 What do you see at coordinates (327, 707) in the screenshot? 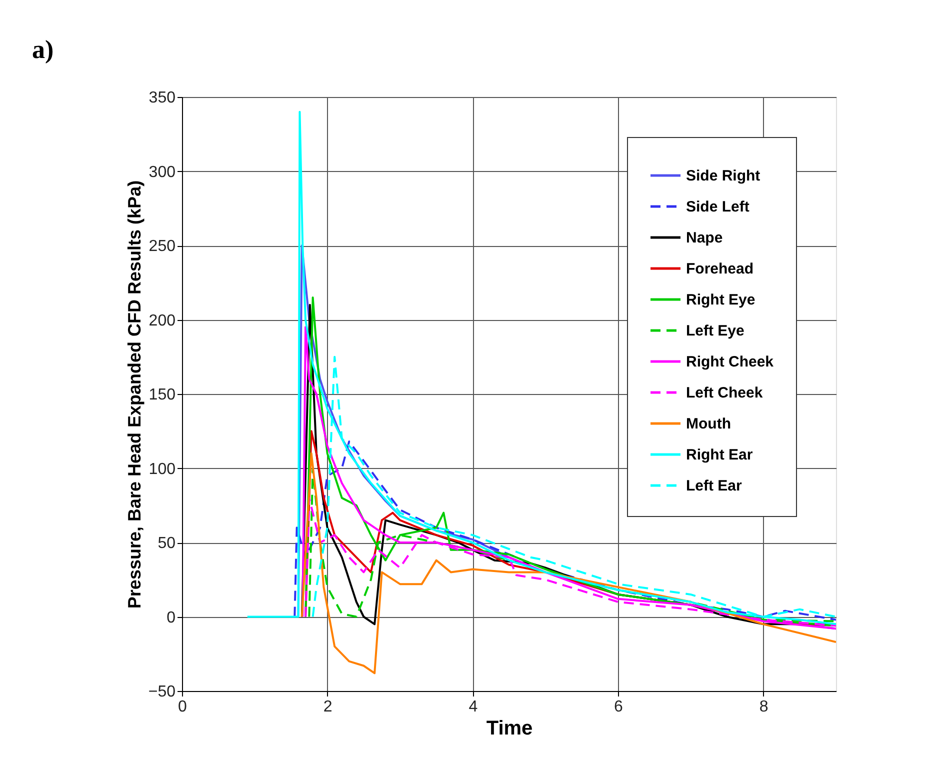
I see `x-tick-label: 2` at bounding box center [327, 707].